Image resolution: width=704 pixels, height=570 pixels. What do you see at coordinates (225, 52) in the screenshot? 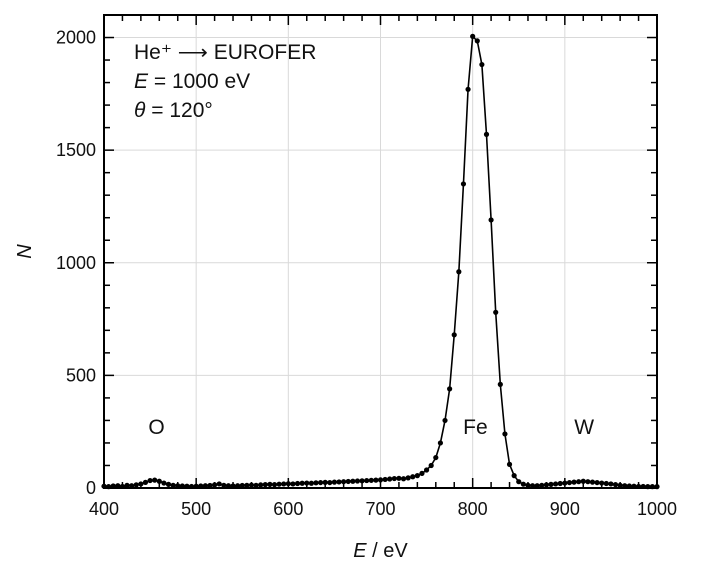
I see `annotation-reaction: He⁺ ⟶ EUROFER` at bounding box center [225, 52].